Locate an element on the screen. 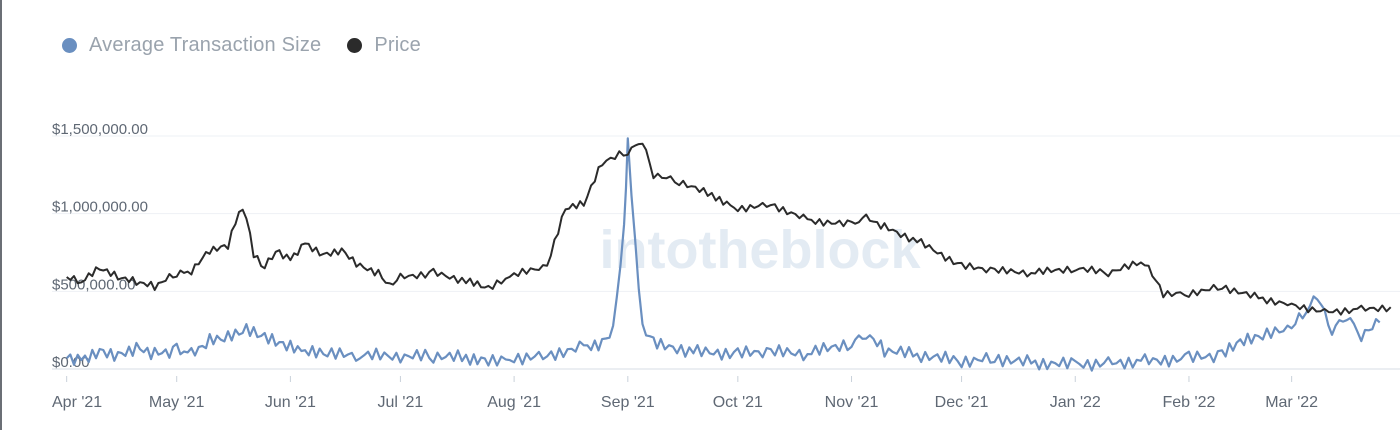  x-tick-label: Jan '22 is located at coordinates (1075, 402).